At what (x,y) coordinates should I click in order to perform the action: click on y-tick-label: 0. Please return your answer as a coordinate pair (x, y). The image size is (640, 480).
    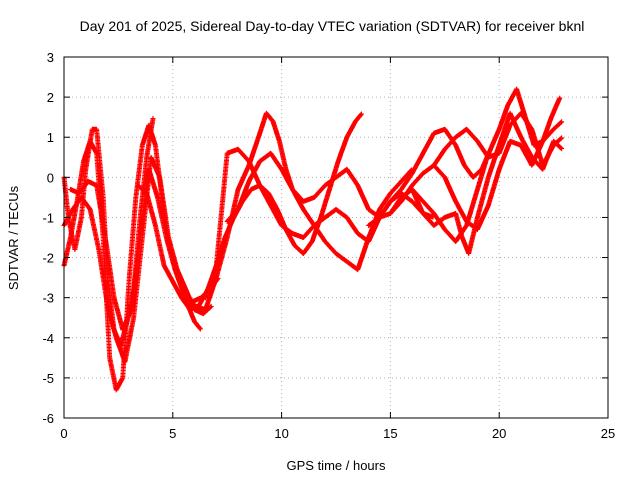
    Looking at the image, I should click on (50, 177).